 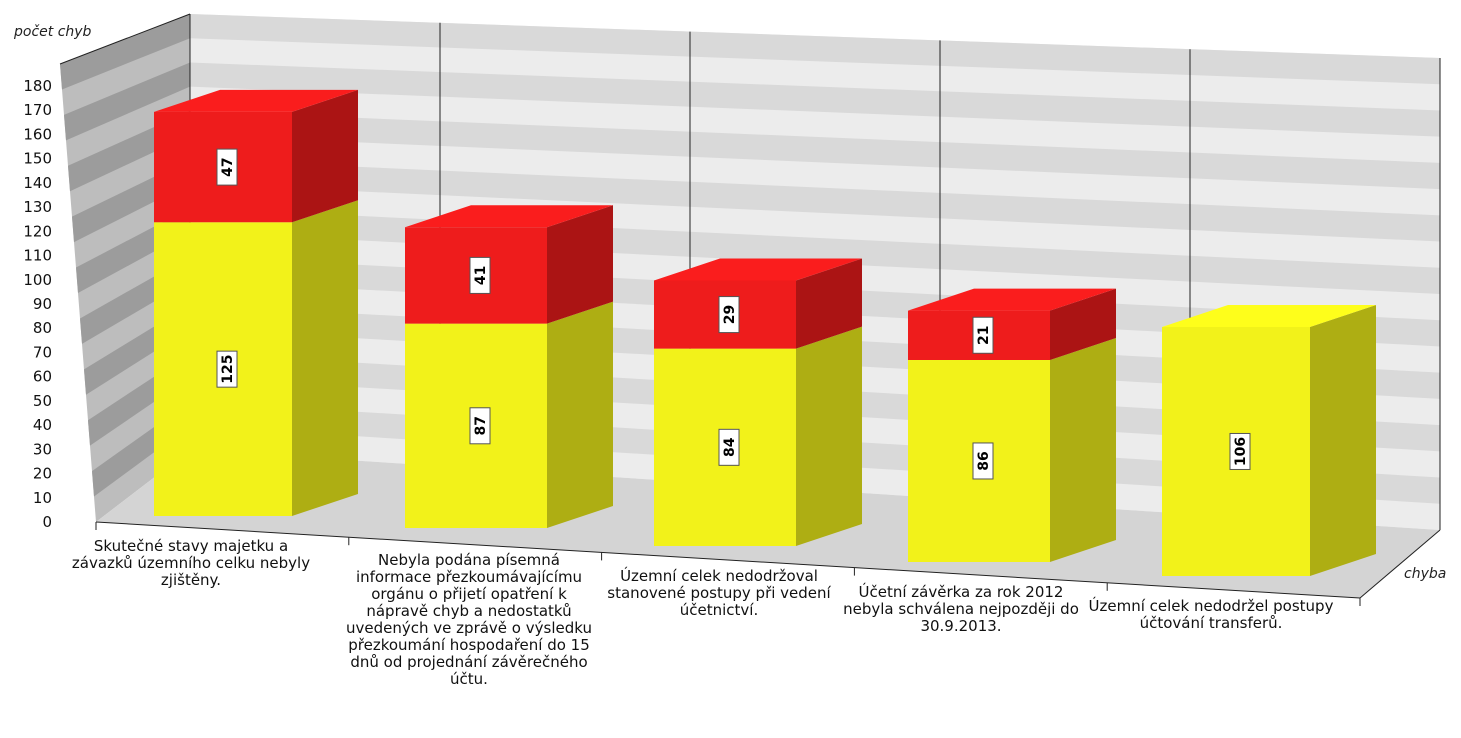 What do you see at coordinates (37, 86) in the screenshot?
I see `y-tick-label: 180` at bounding box center [37, 86].